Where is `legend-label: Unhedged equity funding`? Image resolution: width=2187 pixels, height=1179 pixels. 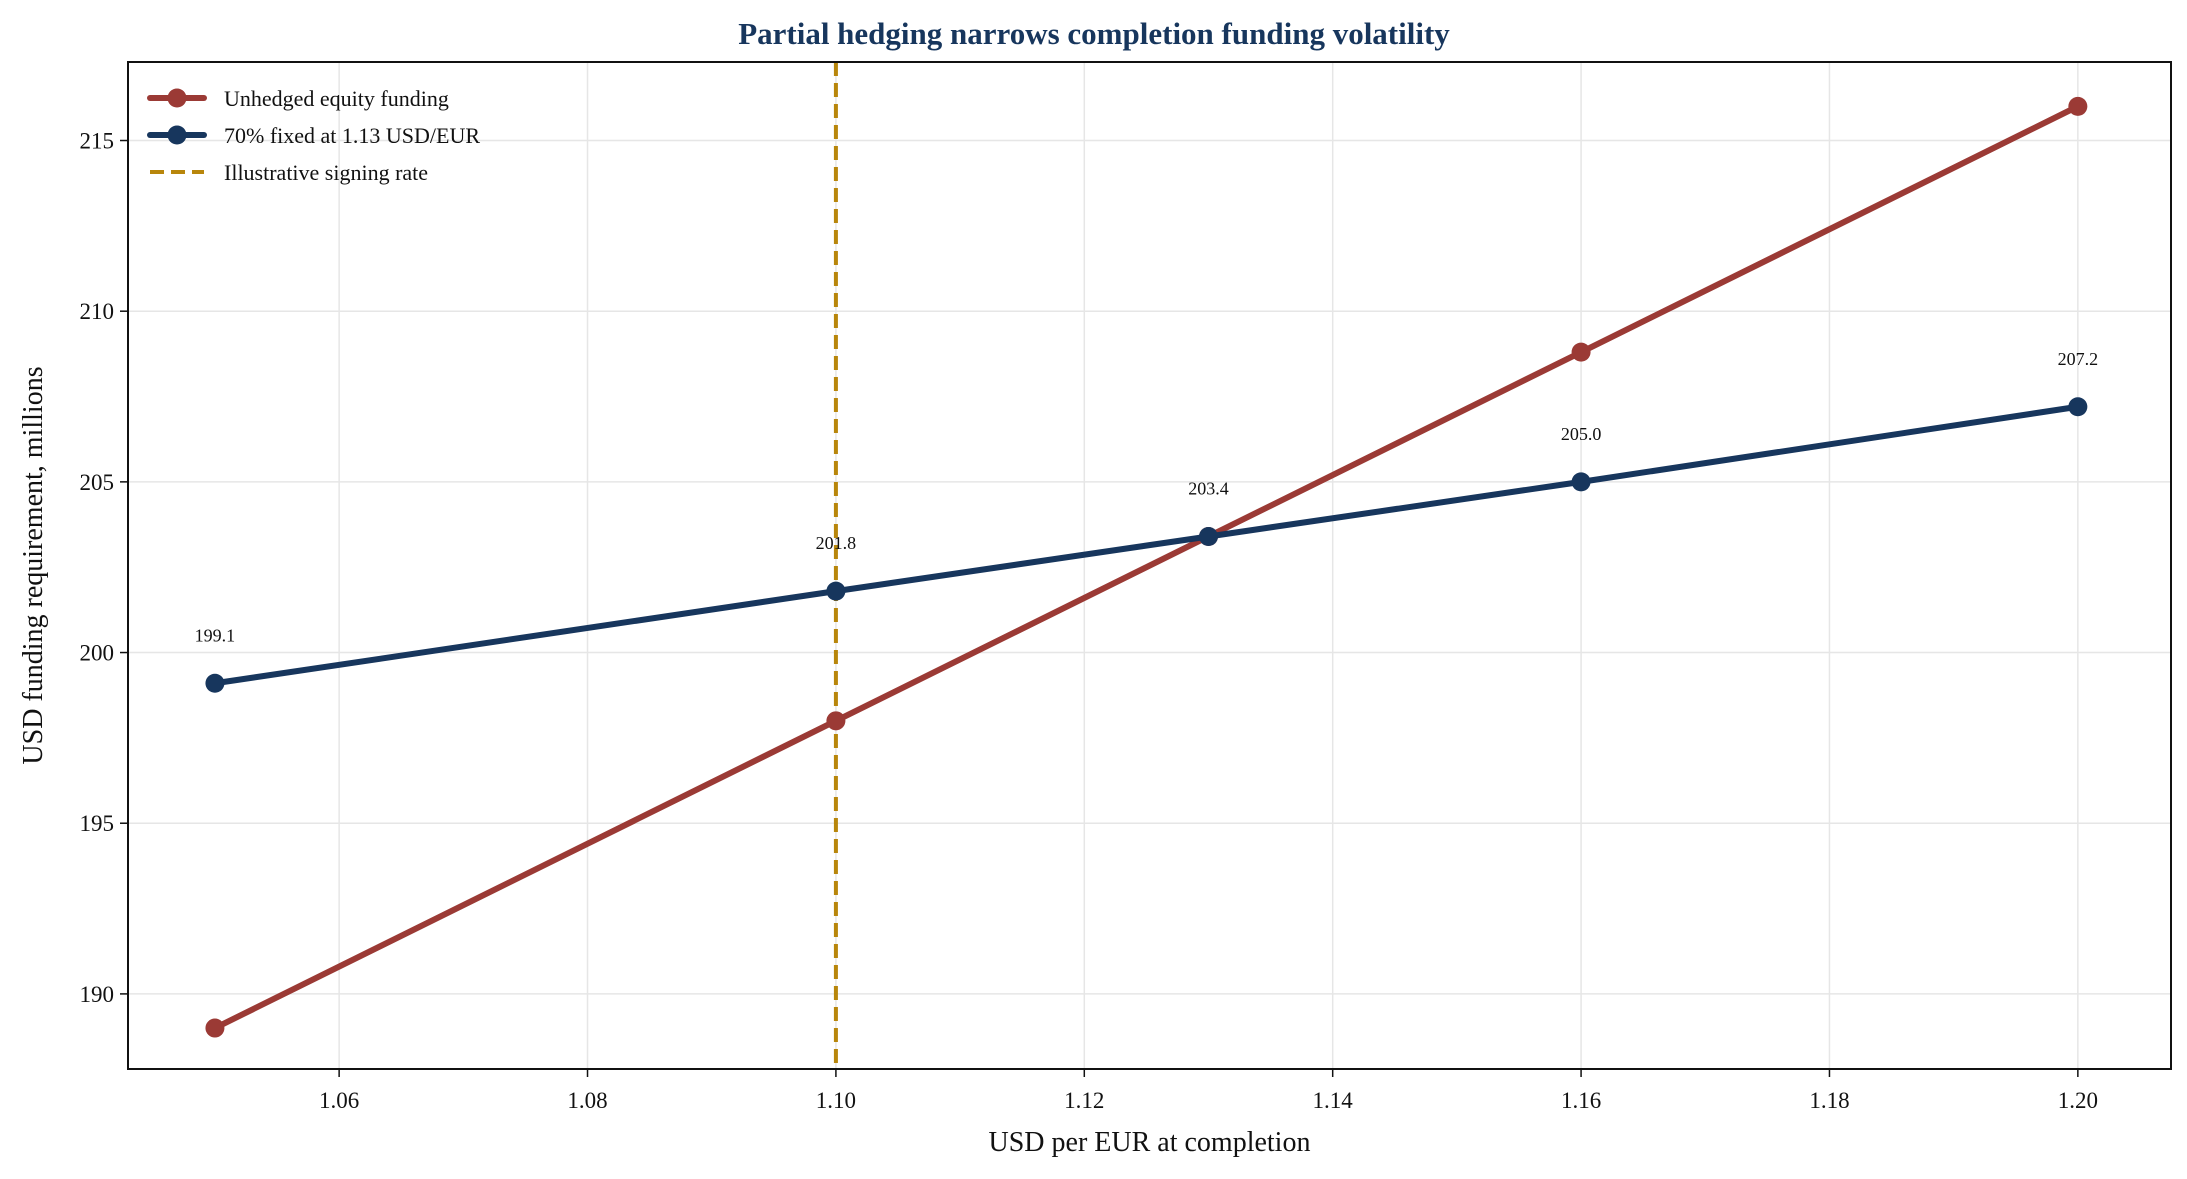
legend-label: Unhedged equity funding is located at coordinates (336, 98).